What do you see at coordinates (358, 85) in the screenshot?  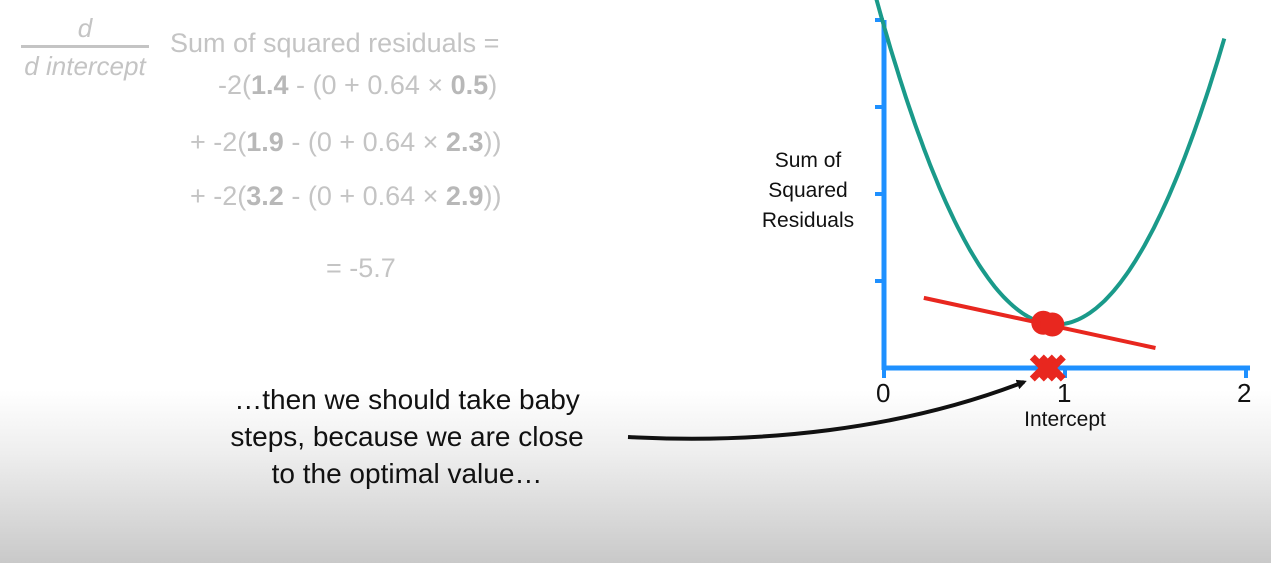 I see `equation-term-1: -2(1.4 - (0 + 0.64 × 0.5)` at bounding box center [358, 85].